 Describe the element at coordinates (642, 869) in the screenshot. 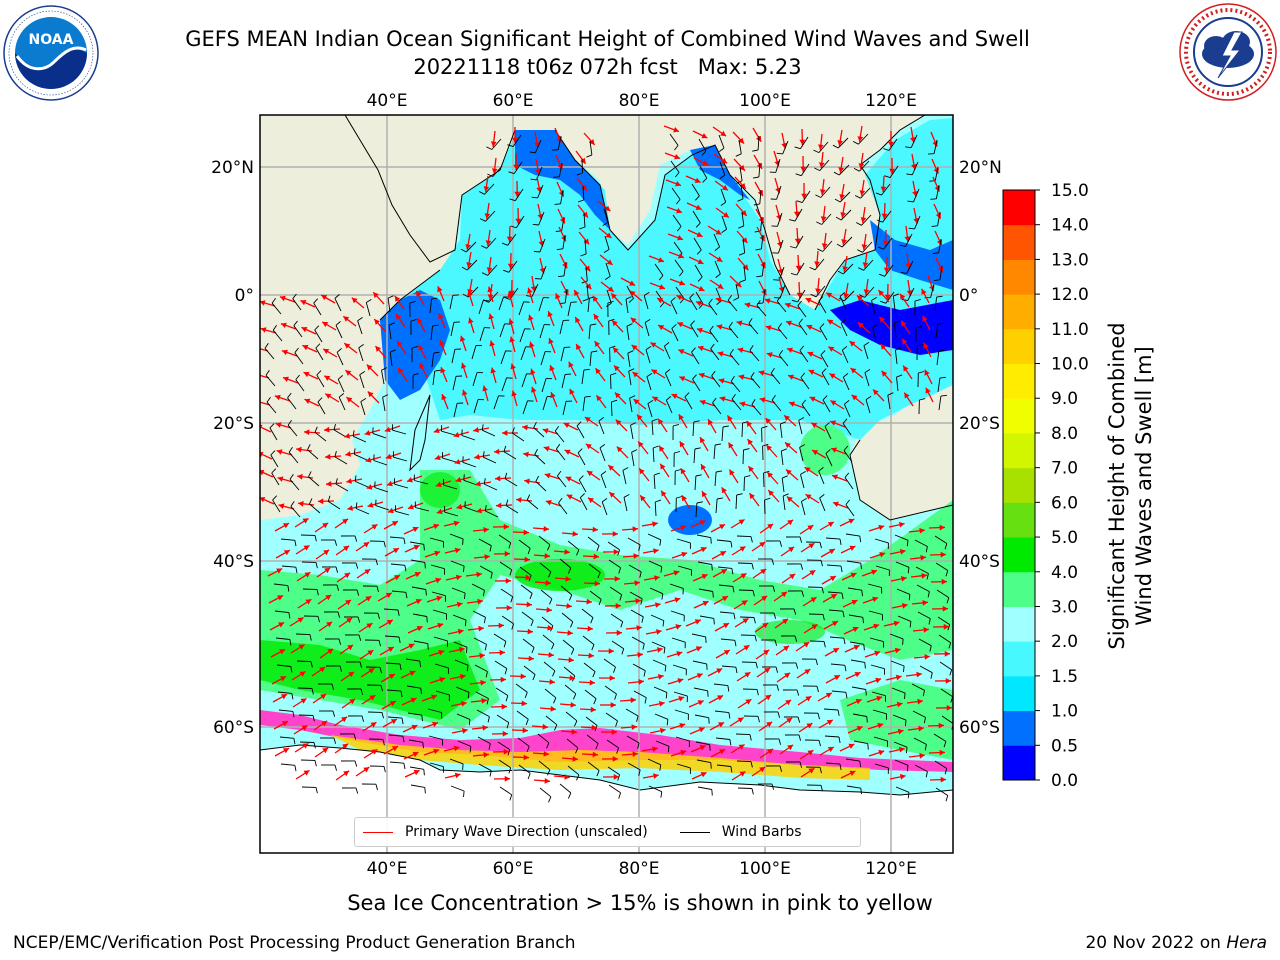

I see `lon-labels-bottom: 40°E 60°E 80°E 100°E 120°E` at that location.